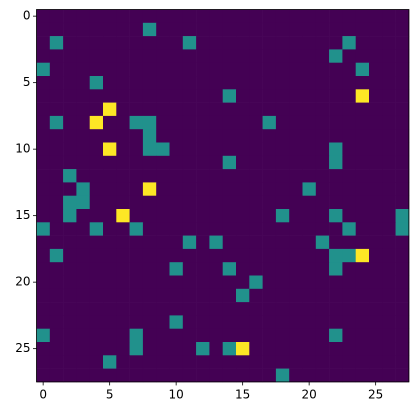 The width and height of the screenshot is (416, 413). I want to click on y-tick-label: 15, so click(22, 215).